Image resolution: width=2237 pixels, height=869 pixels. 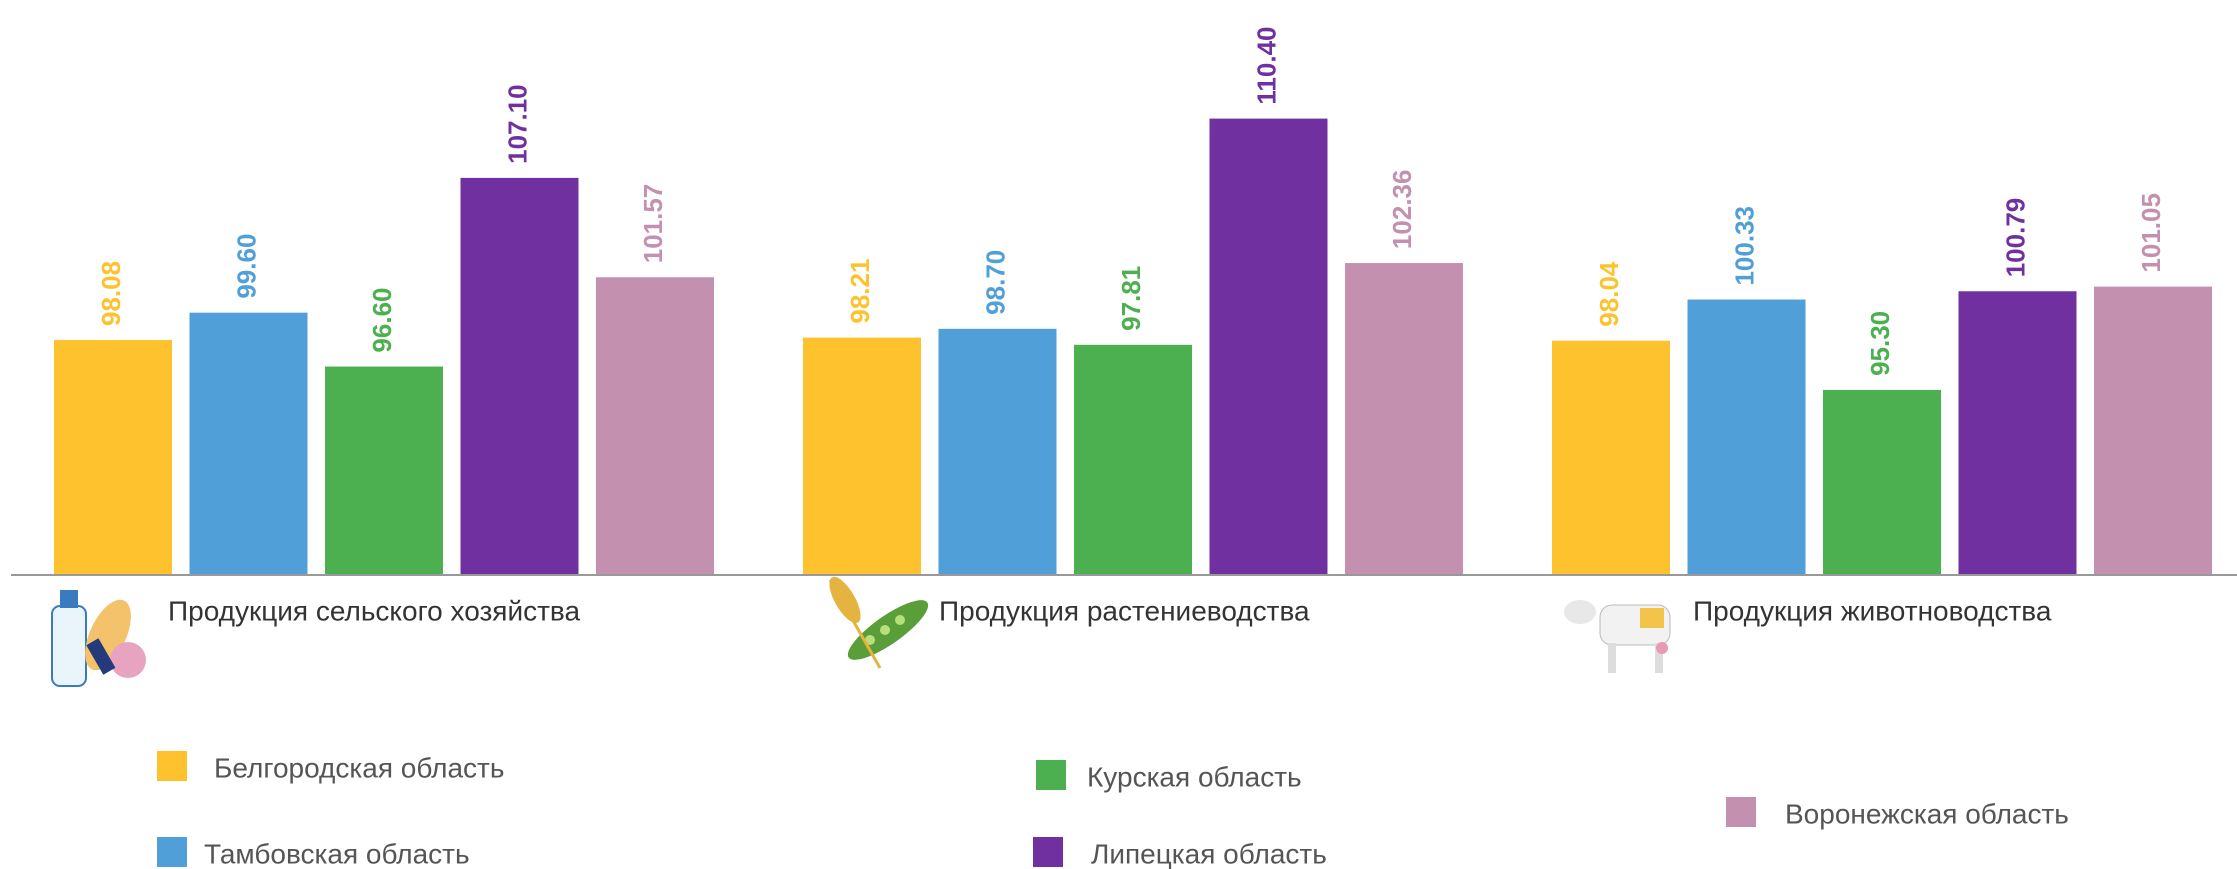 I want to click on value-label: 95.30, so click(x=1880, y=343).